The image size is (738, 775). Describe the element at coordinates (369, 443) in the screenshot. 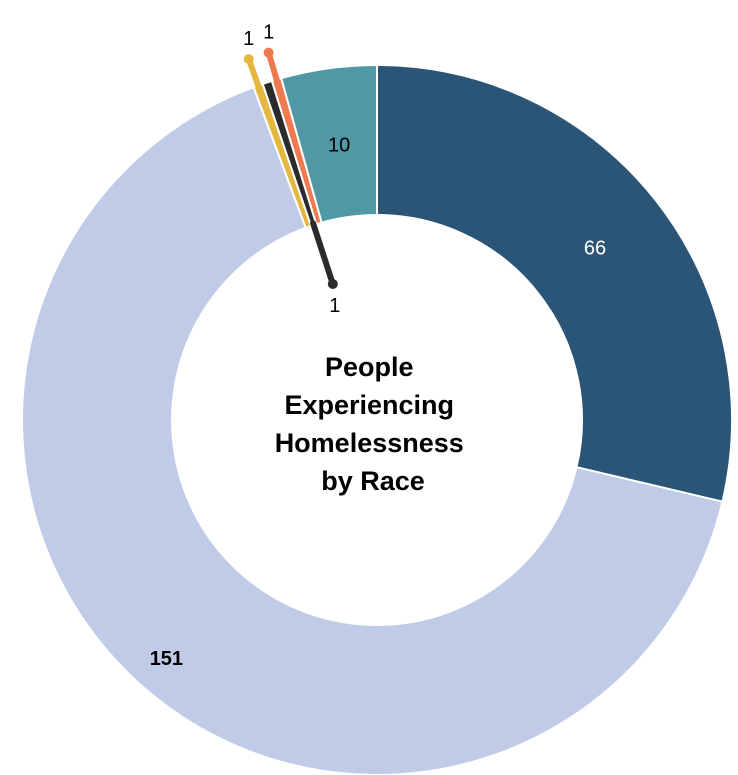

I see `chart-title-line-3: Homelessness` at that location.